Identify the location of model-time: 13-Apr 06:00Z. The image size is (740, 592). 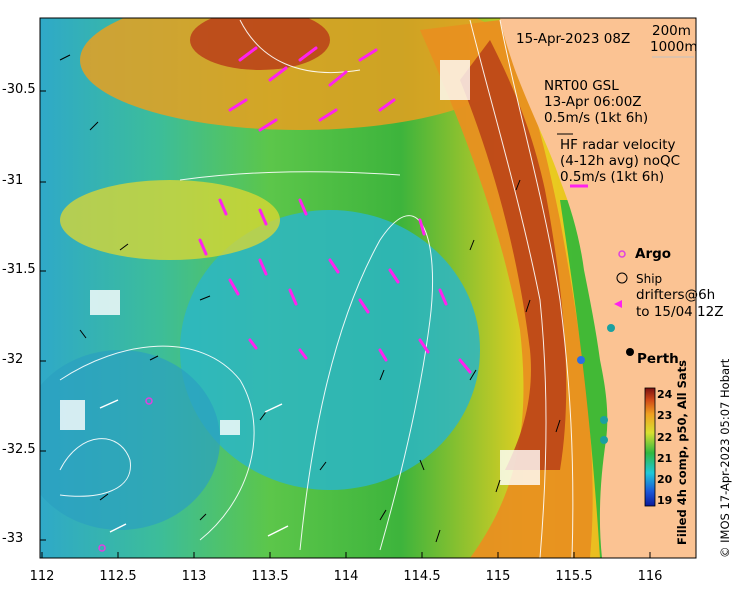
(593, 102).